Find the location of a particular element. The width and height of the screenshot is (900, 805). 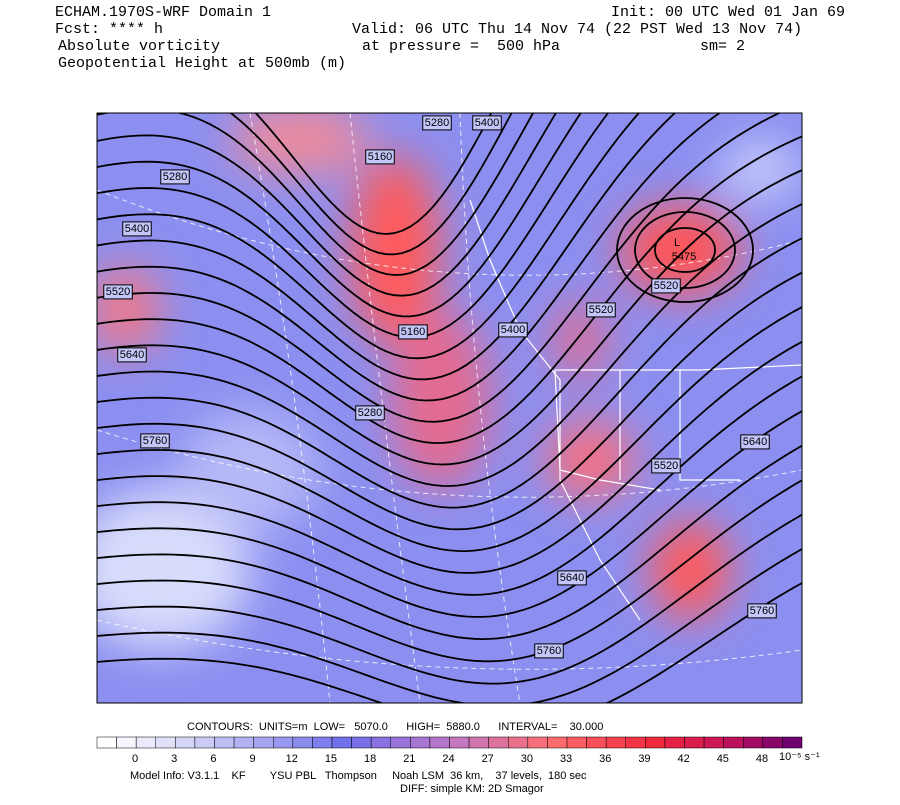

colorbar-tick-label: 3 is located at coordinates (174, 759).